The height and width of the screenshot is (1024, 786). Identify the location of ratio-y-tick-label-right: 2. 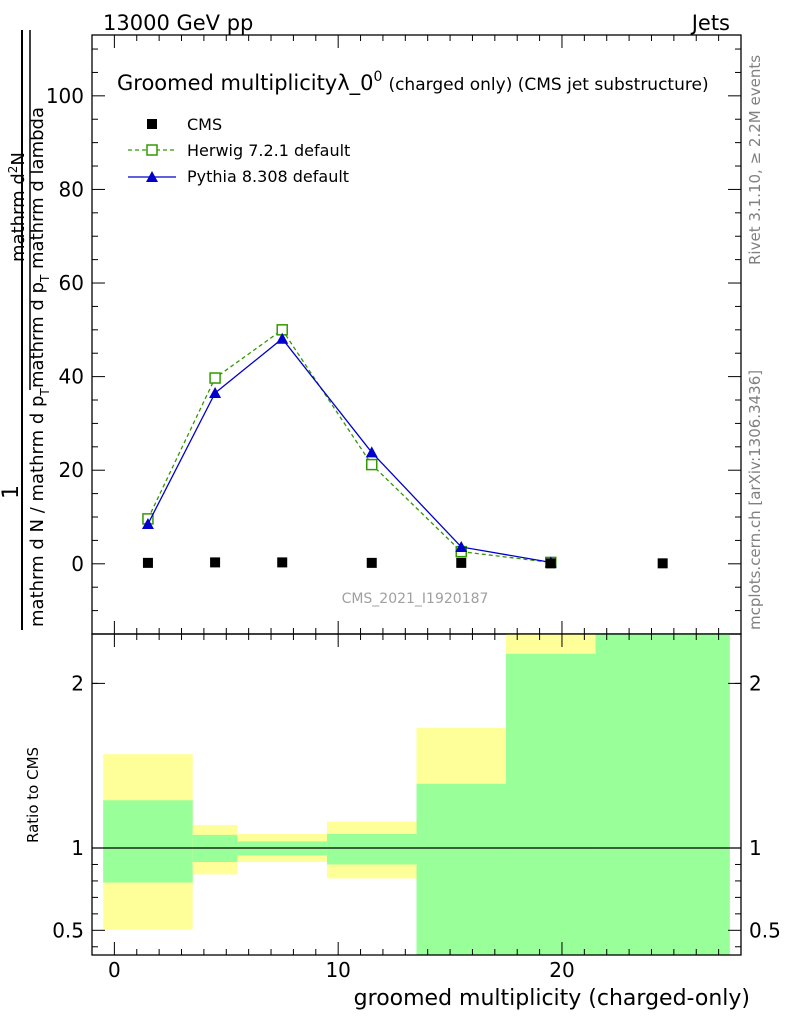
(755, 683).